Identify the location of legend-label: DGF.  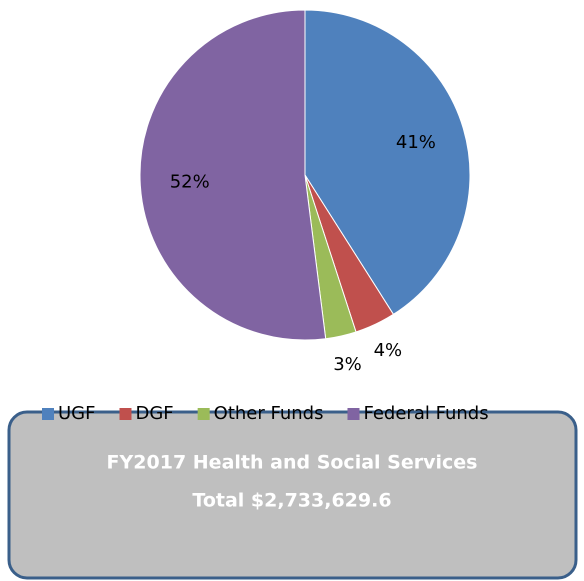
(154, 413).